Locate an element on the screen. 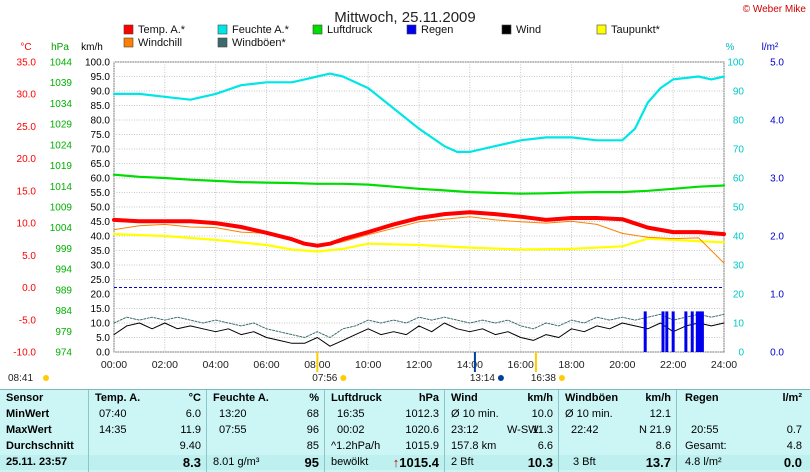 The width and height of the screenshot is (810, 472). rain-tick-label: 1.0 is located at coordinates (777, 295).